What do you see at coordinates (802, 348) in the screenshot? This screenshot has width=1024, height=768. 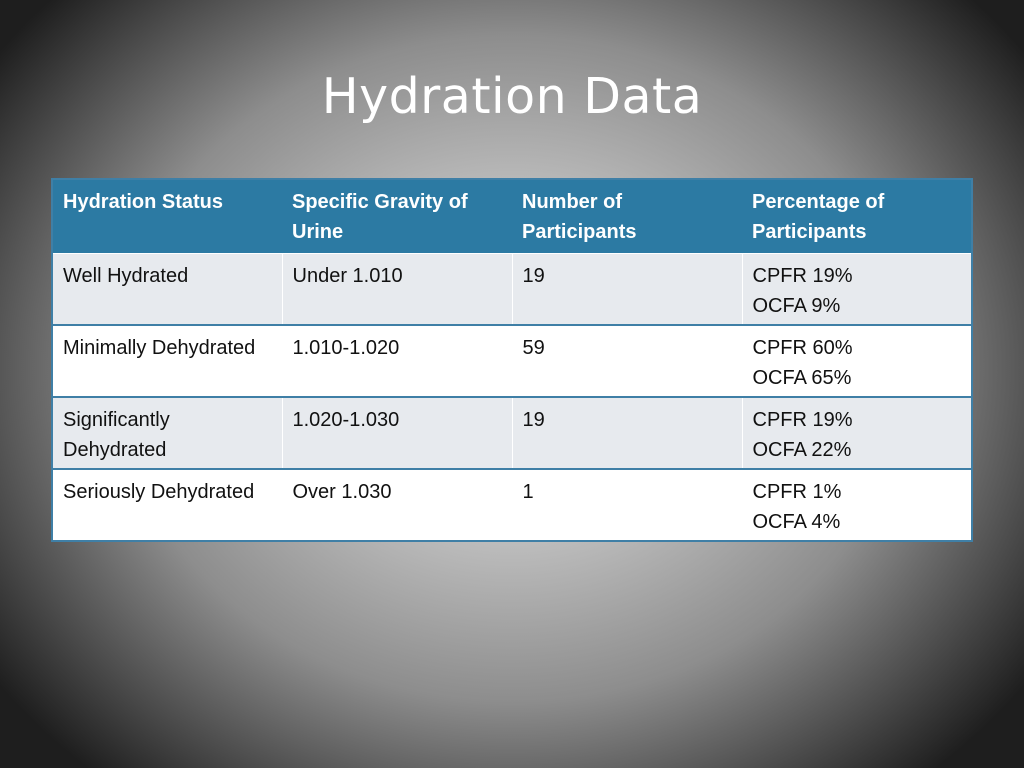 I see `percentage-cpfr: CPFR 60%` at bounding box center [802, 348].